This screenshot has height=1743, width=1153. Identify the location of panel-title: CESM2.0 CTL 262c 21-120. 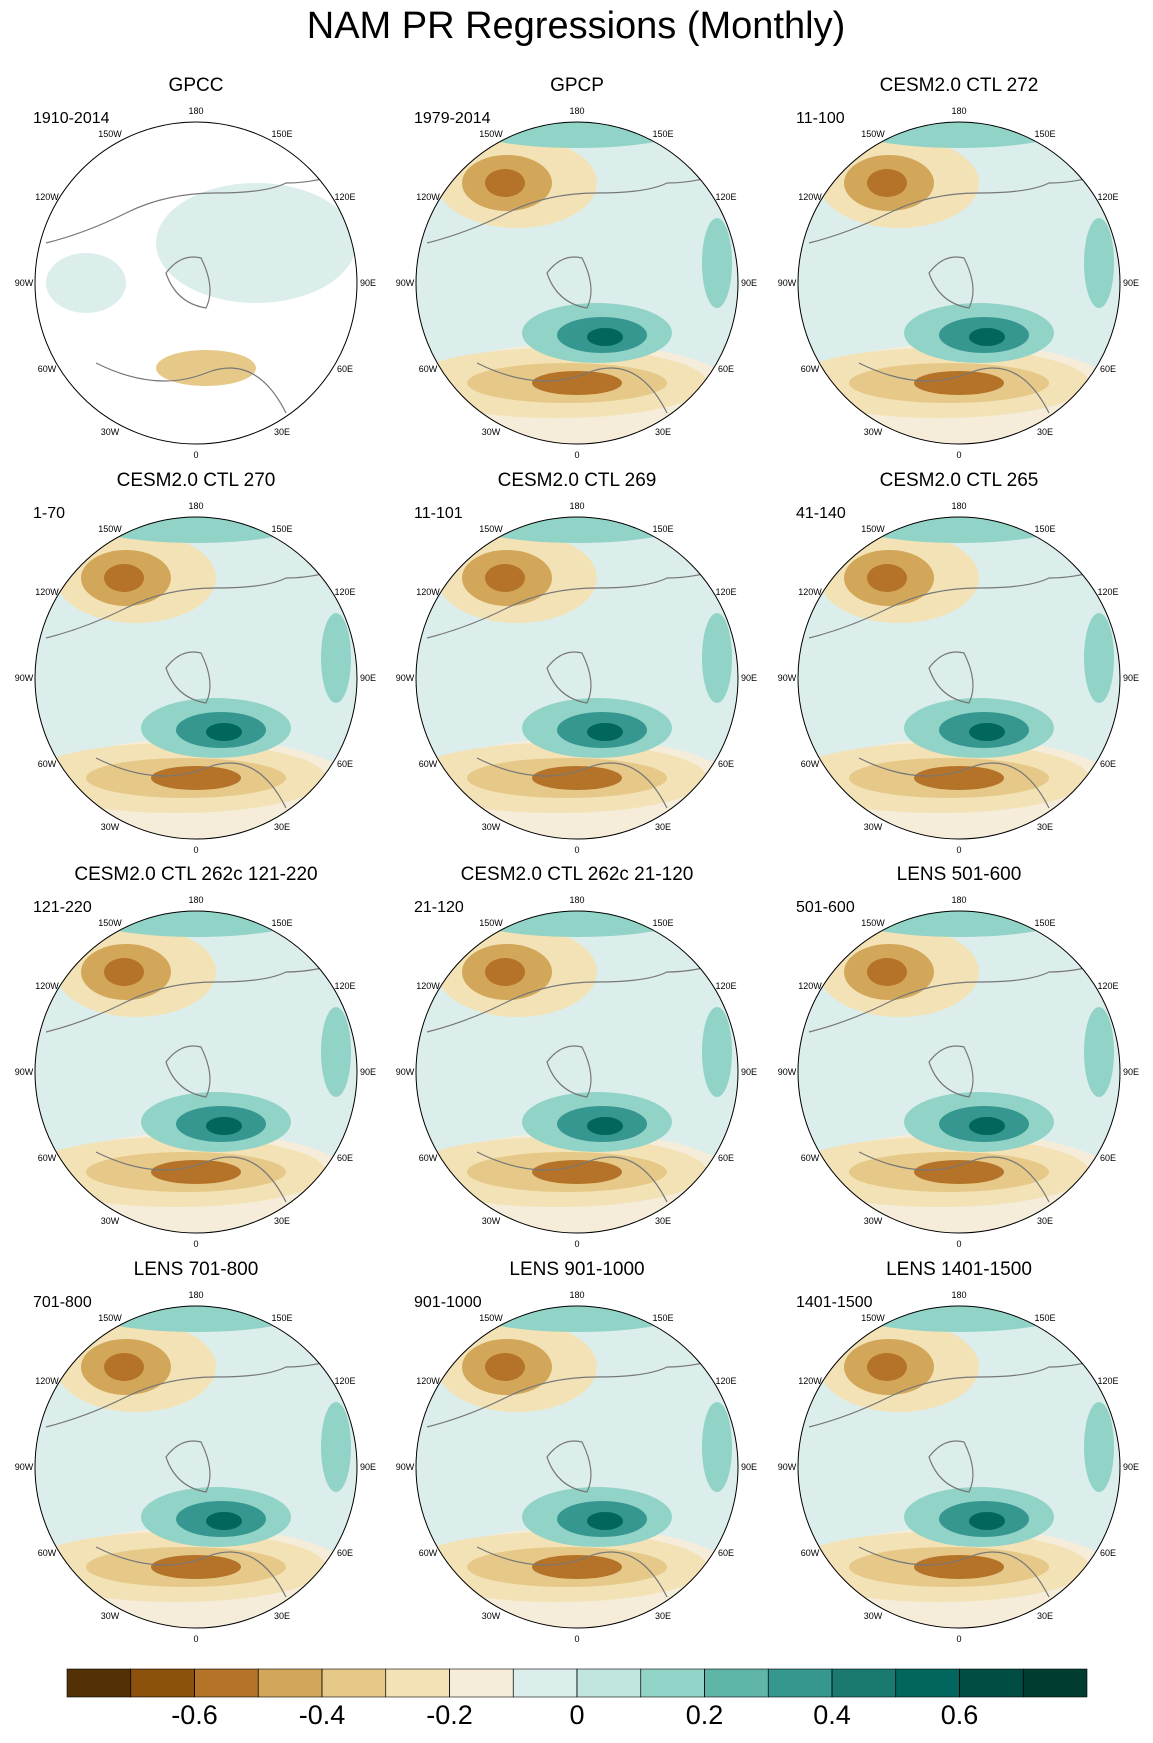
(577, 874).